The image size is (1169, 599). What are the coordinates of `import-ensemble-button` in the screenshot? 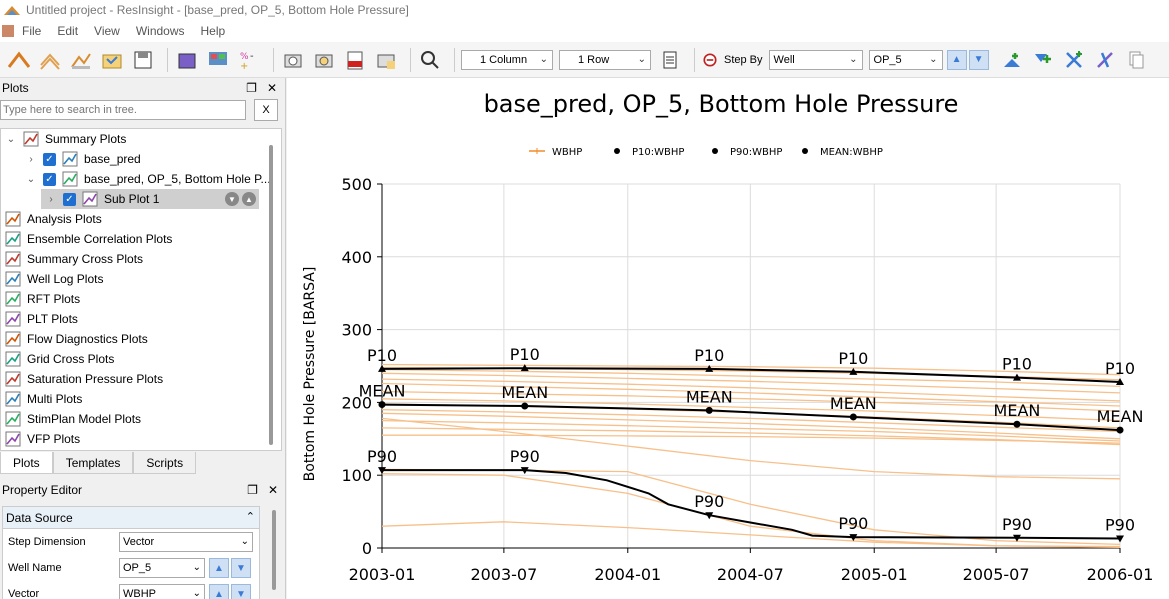 It's located at (81, 60).